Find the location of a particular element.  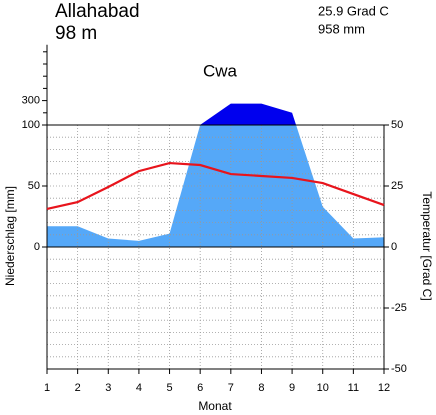

station-elevation: 98 m is located at coordinates (76, 33).